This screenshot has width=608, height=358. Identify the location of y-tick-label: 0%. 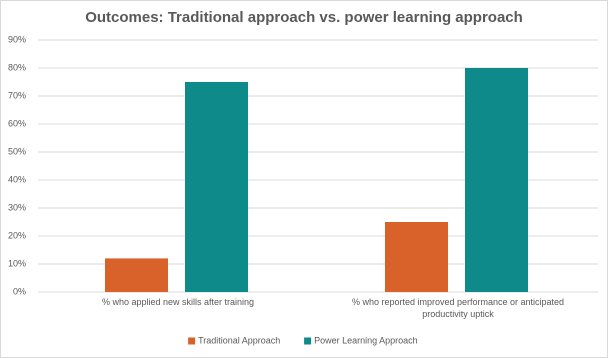
(19, 291).